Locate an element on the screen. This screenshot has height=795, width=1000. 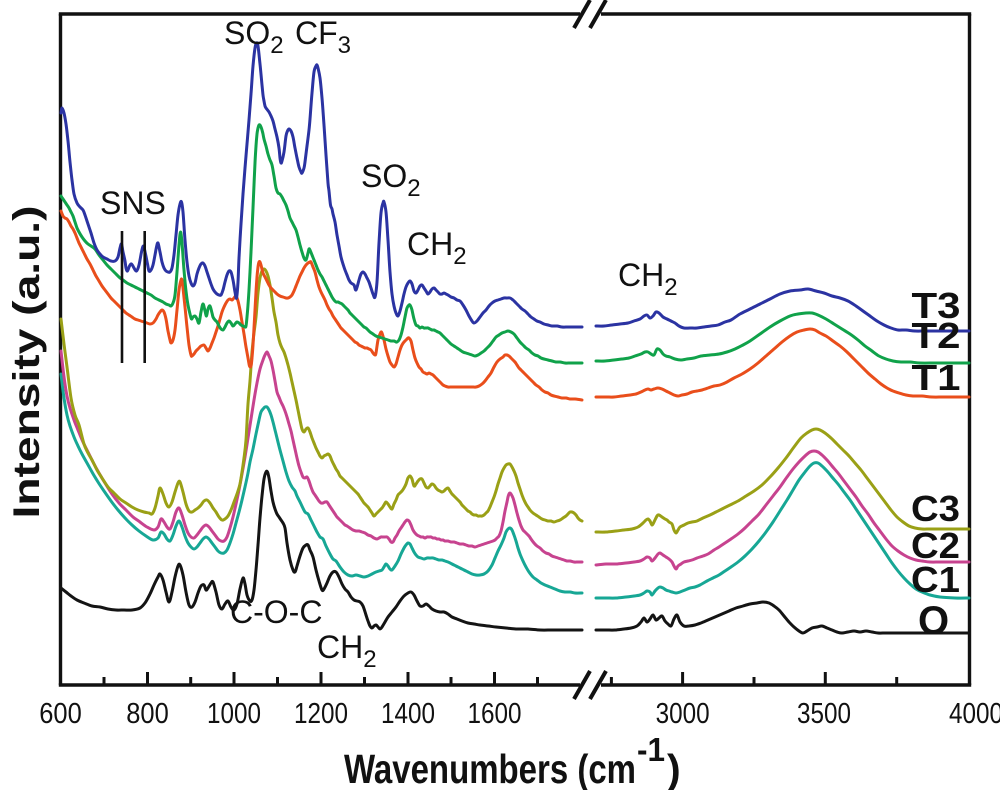
svg-text: Intensity (a.u.) is located at coordinates (26, 362).